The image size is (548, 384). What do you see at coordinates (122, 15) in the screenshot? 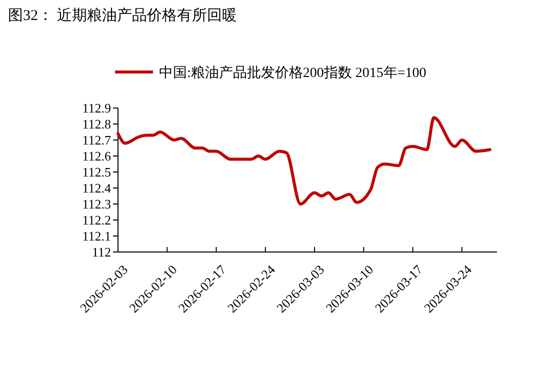
I see `chart-title: 图32： 近期粮油产品价格有所回暖` at bounding box center [122, 15].